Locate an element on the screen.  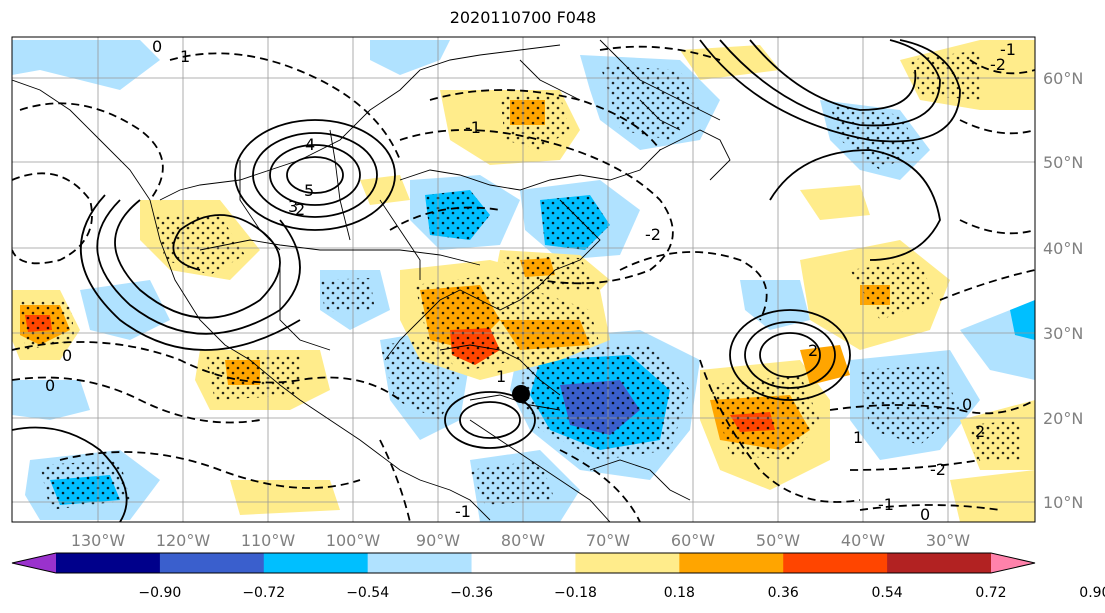
lat-label: 60°N is located at coordinates (1063, 78).